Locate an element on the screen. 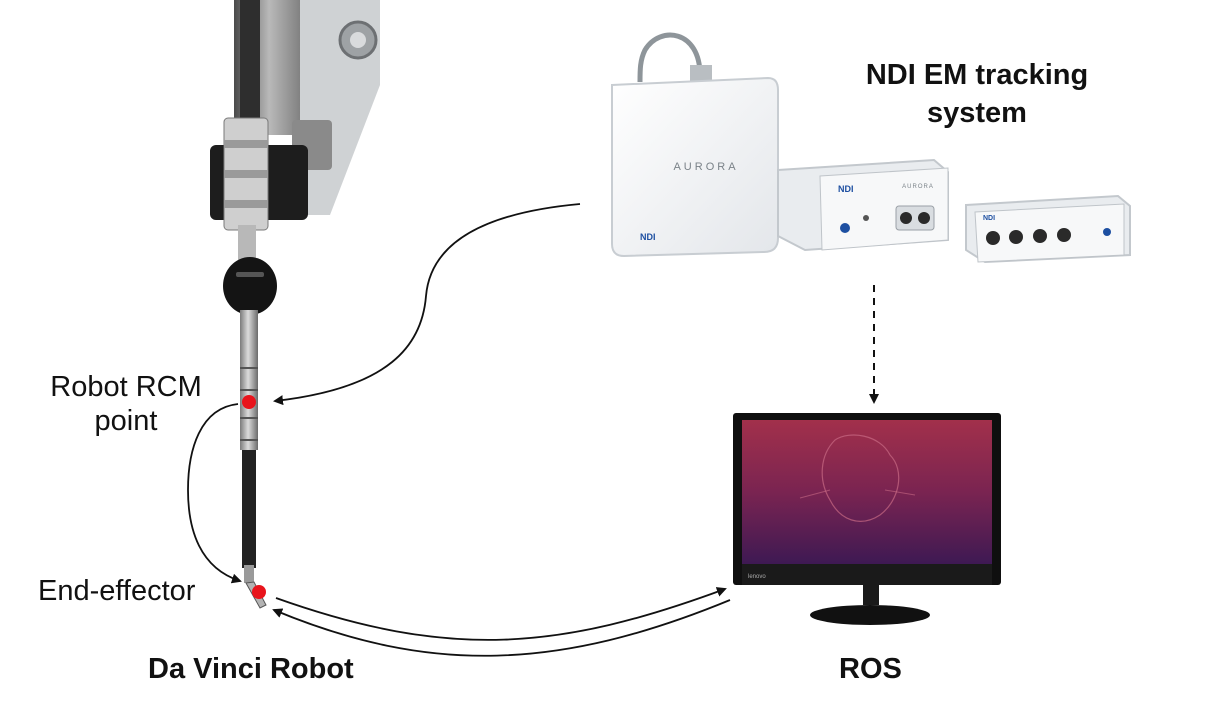  aurora-brand-control-unit: AURORA is located at coordinates (918, 187).